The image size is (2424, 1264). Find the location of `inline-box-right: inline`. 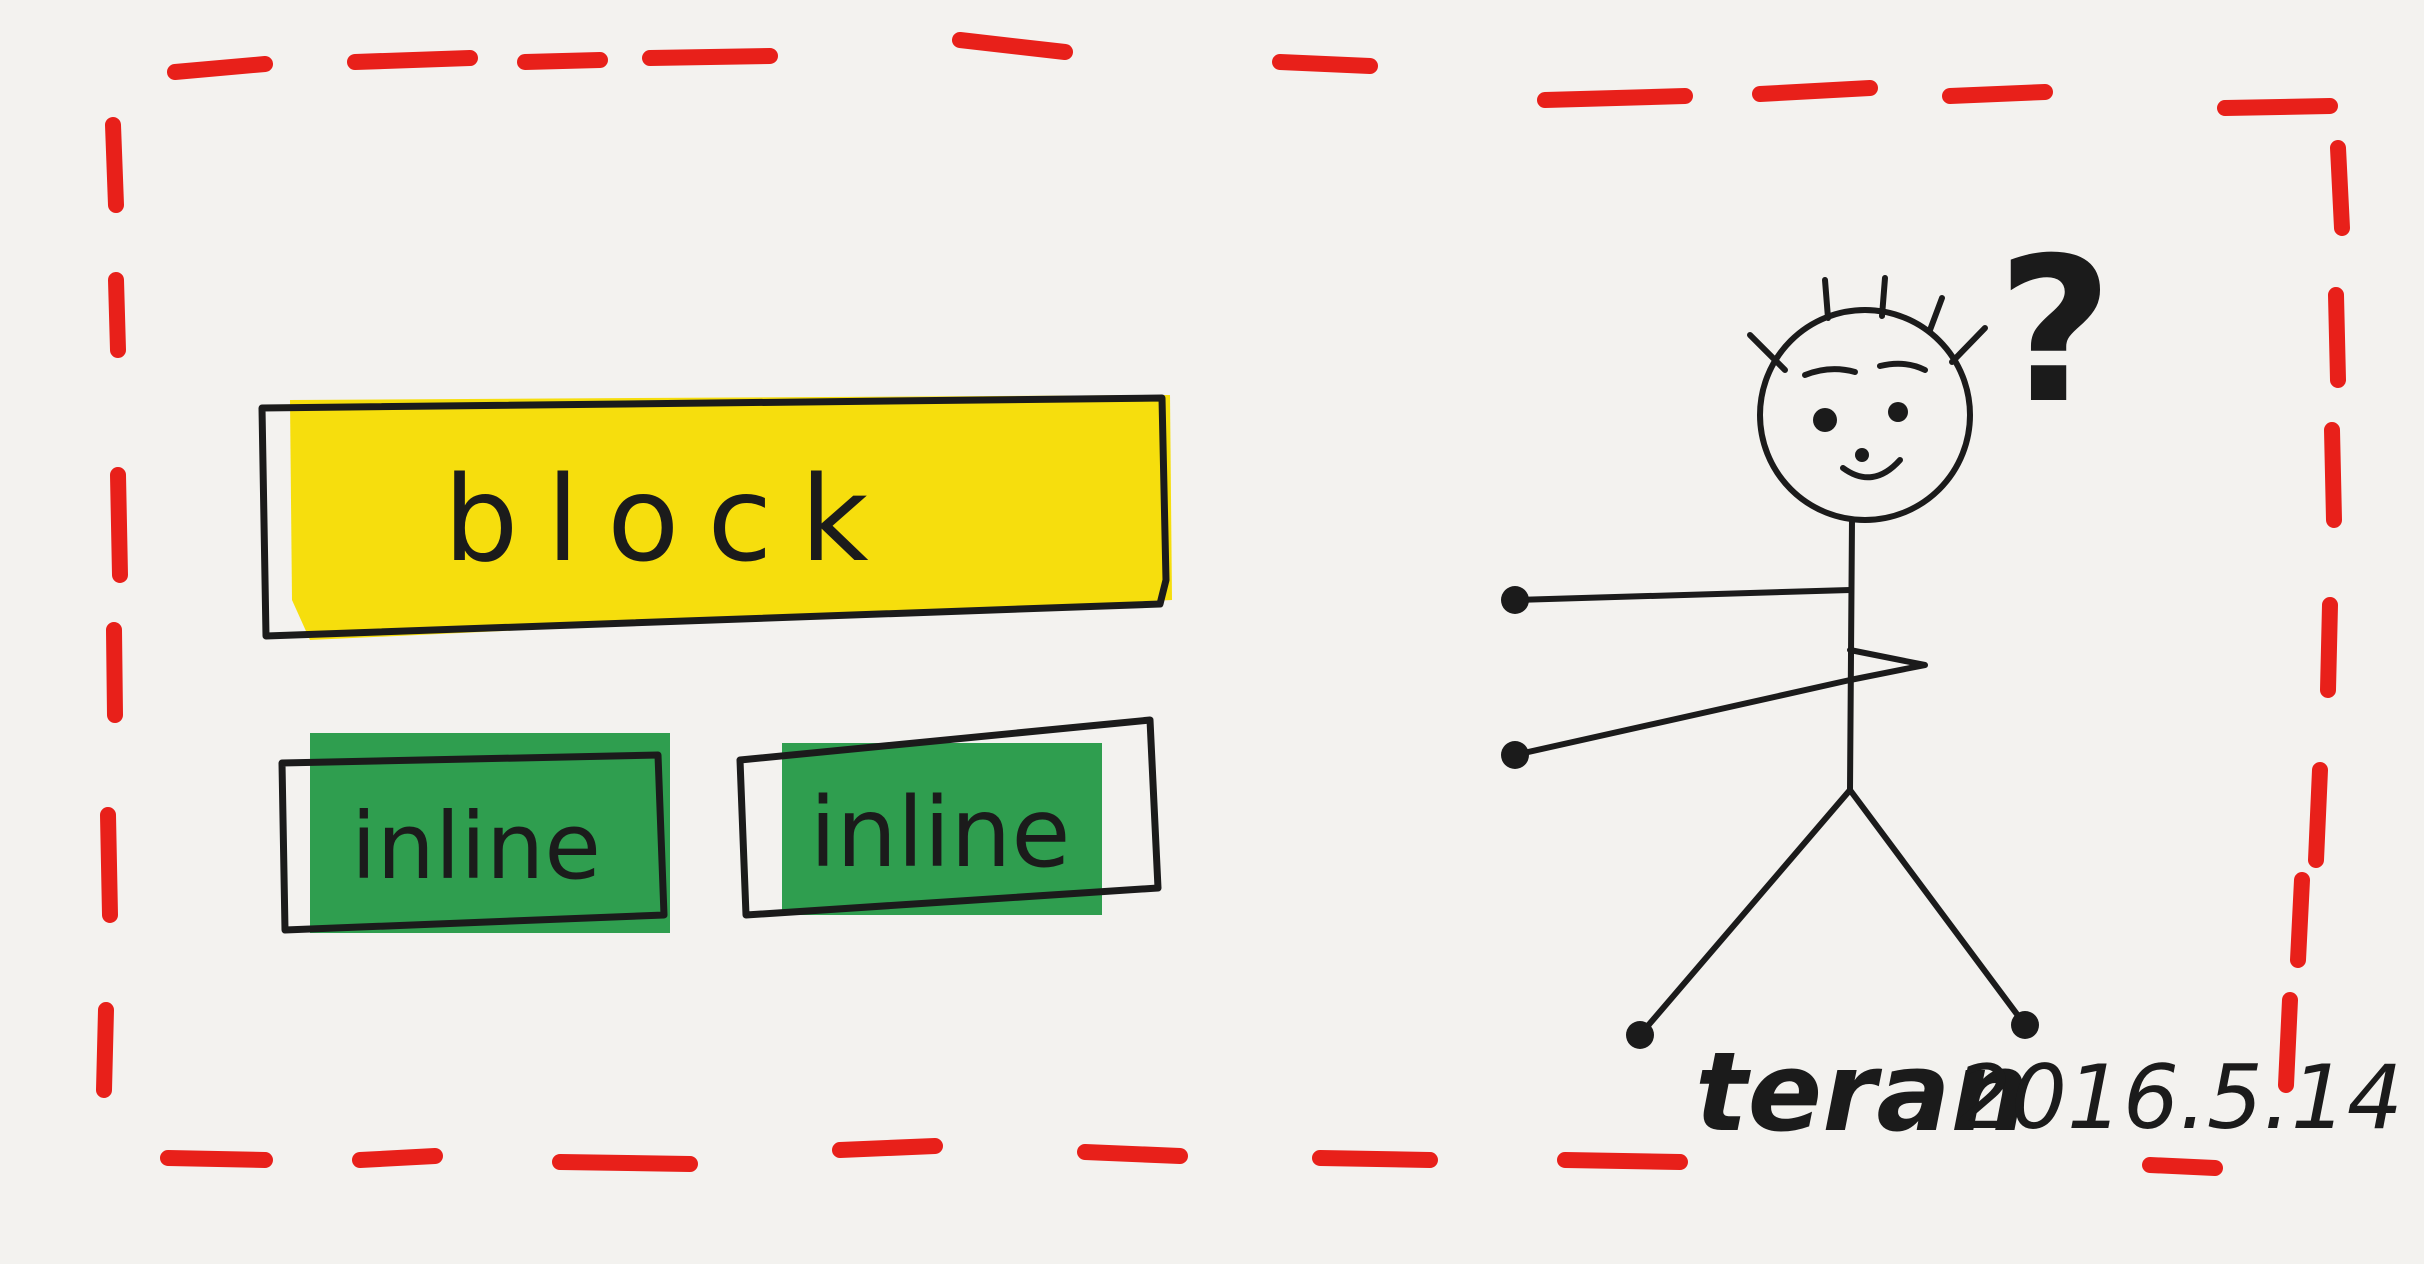

inline-box-right: inline is located at coordinates (949, 817).